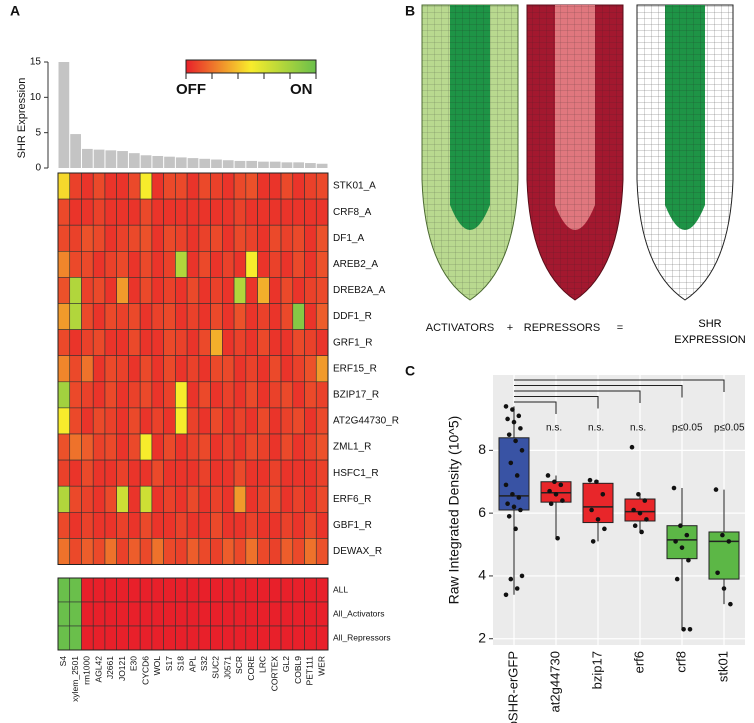 This screenshot has height=723, width=754. I want to click on y-axis-label: SHR Expression, so click(22, 118).